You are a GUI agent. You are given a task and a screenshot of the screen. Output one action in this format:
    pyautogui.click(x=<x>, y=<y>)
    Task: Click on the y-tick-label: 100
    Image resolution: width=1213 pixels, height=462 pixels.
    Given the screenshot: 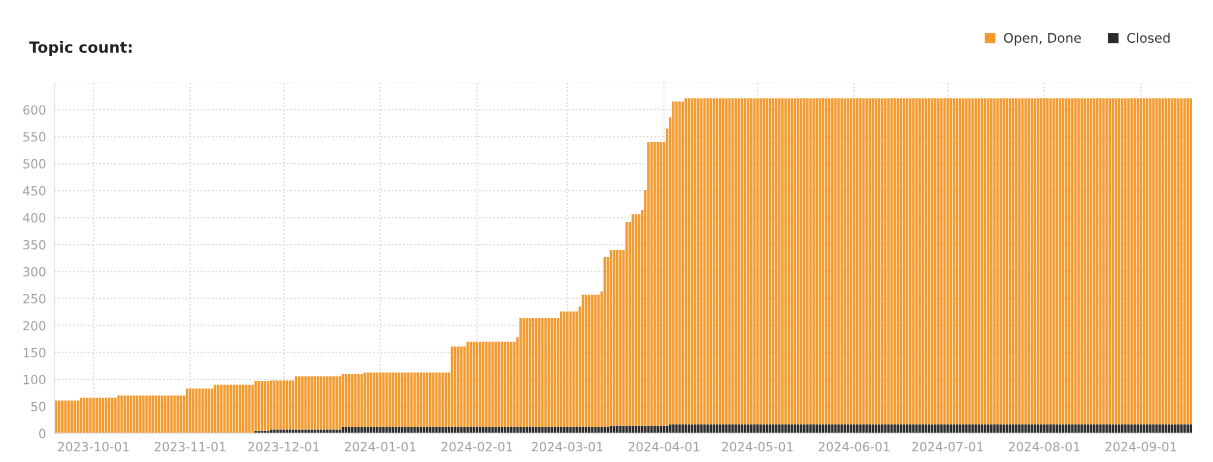 What is the action you would take?
    pyautogui.click(x=34, y=379)
    